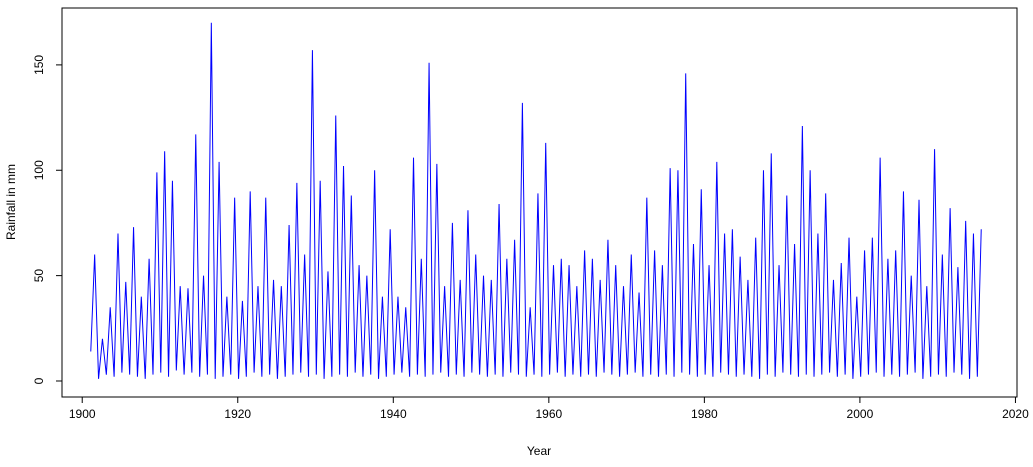 This screenshot has width=1033, height=467. Describe the element at coordinates (704, 414) in the screenshot. I see `x-tick-label: 1980` at that location.